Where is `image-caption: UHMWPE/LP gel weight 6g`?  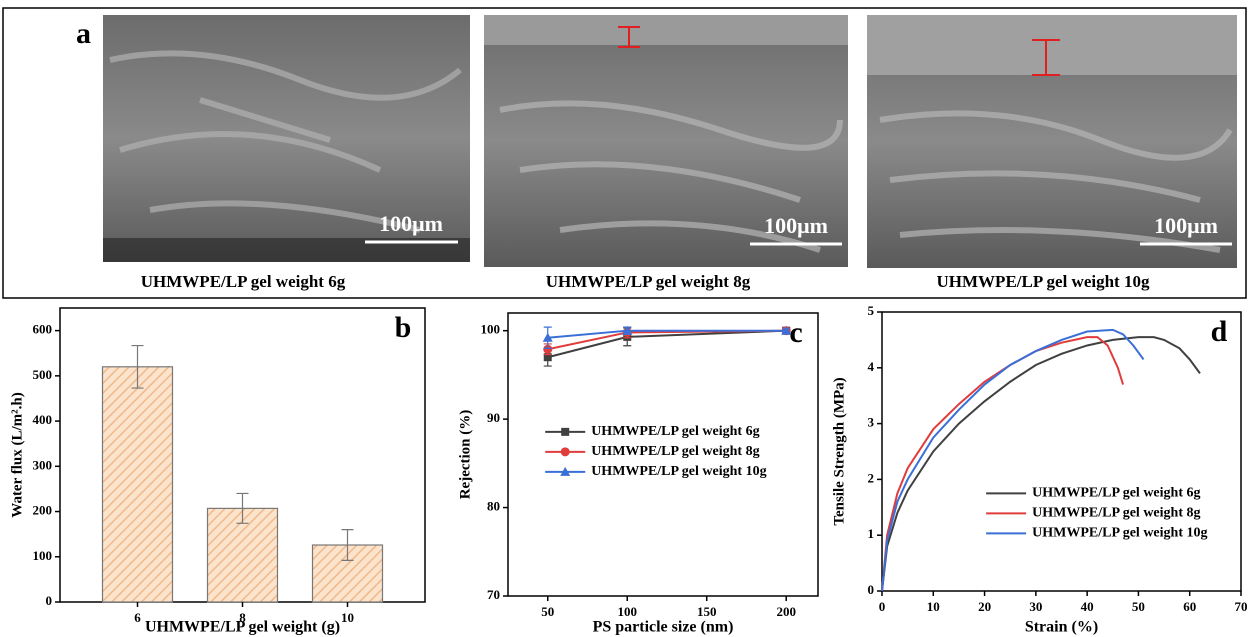
image-caption: UHMWPE/LP gel weight 6g is located at coordinates (243, 281).